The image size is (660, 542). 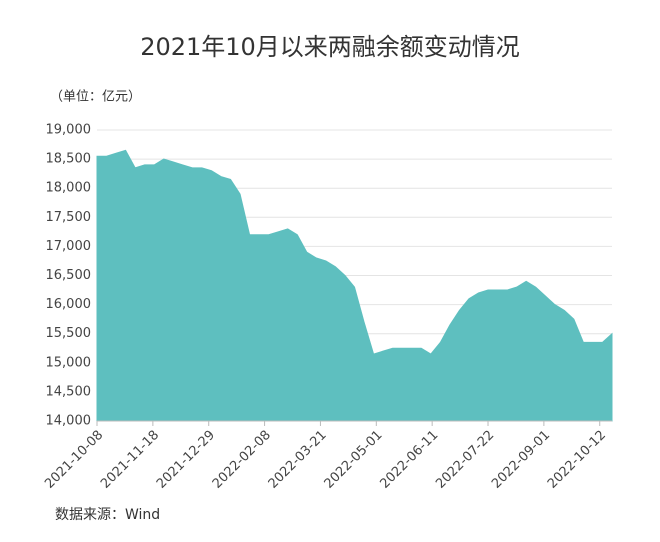 What do you see at coordinates (69, 391) in the screenshot?
I see `y-tick-label: 14,500` at bounding box center [69, 391].